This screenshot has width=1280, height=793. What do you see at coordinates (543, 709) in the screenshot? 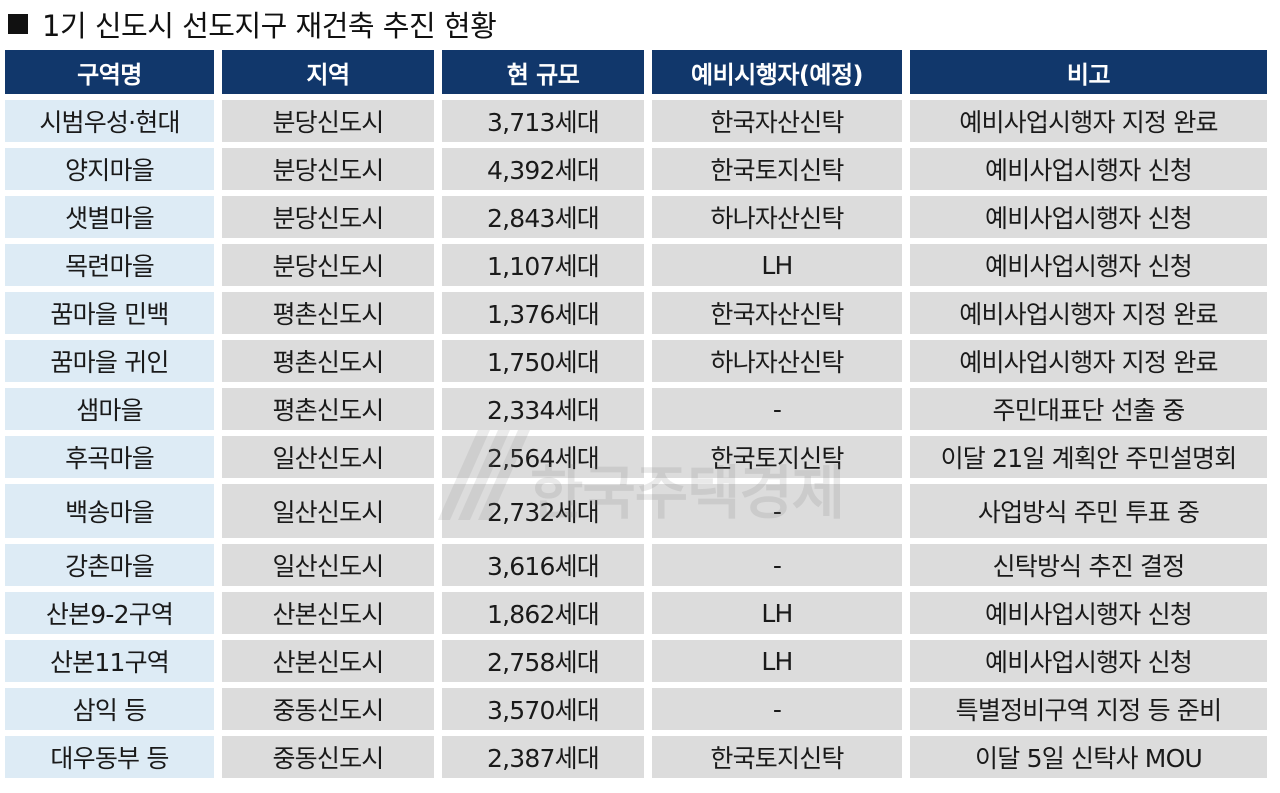
I see `cell-size: 3,570세대` at bounding box center [543, 709].